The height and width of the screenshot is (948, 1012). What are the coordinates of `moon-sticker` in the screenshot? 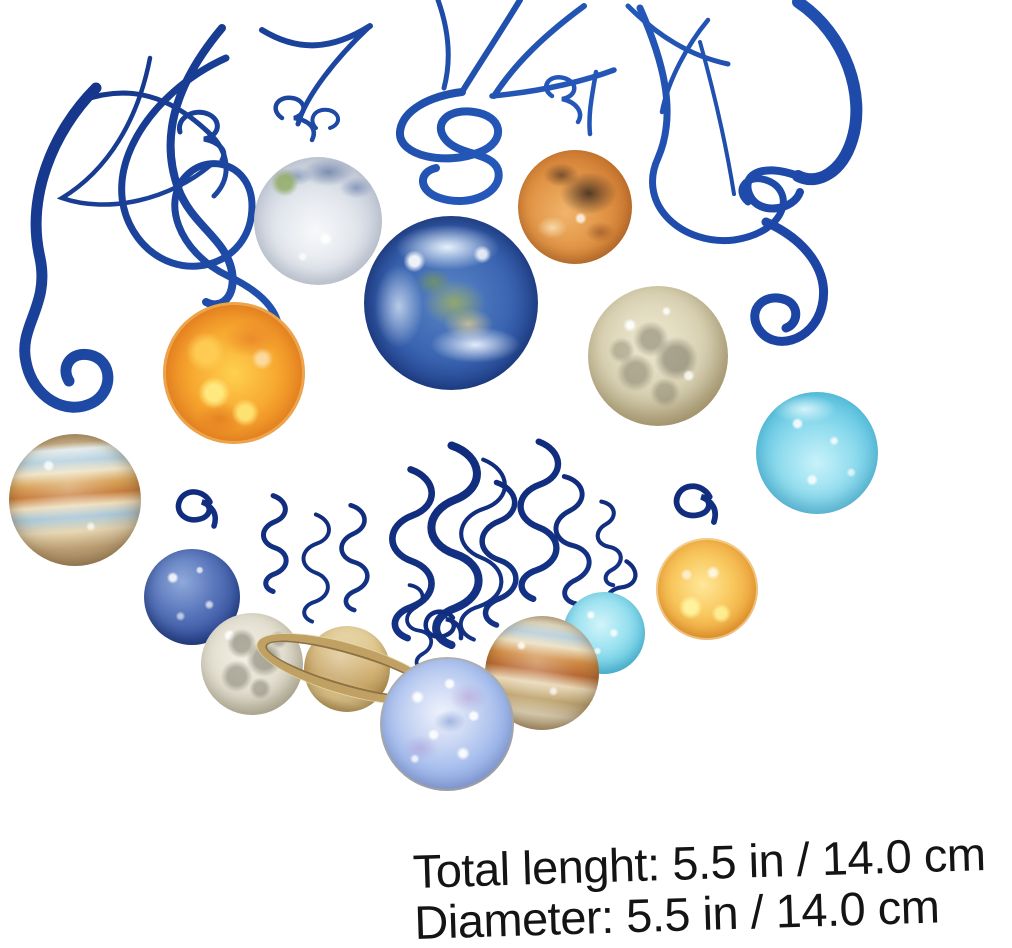 It's located at (658, 356).